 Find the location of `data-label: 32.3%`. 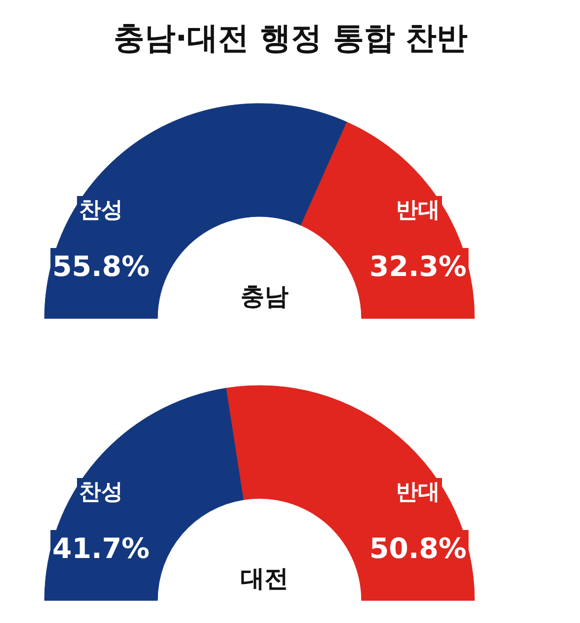

data-label: 32.3% is located at coordinates (418, 266).